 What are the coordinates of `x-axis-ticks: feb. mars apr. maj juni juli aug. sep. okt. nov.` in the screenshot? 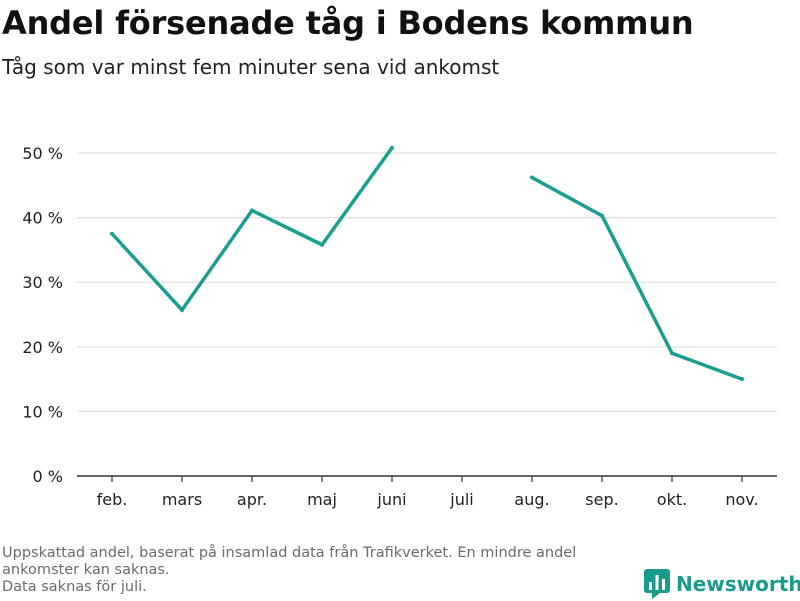 It's located at (428, 492).